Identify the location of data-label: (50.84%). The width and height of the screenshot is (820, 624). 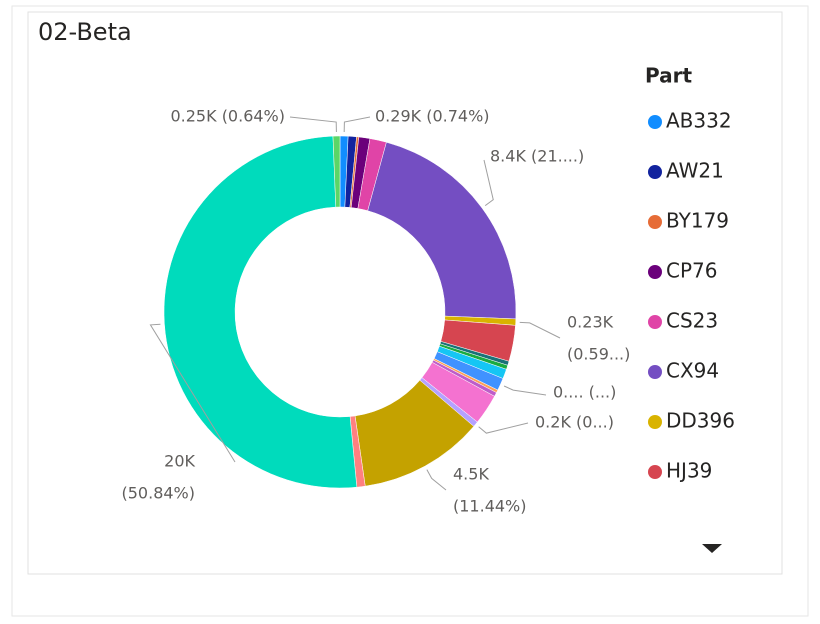
(159, 493).